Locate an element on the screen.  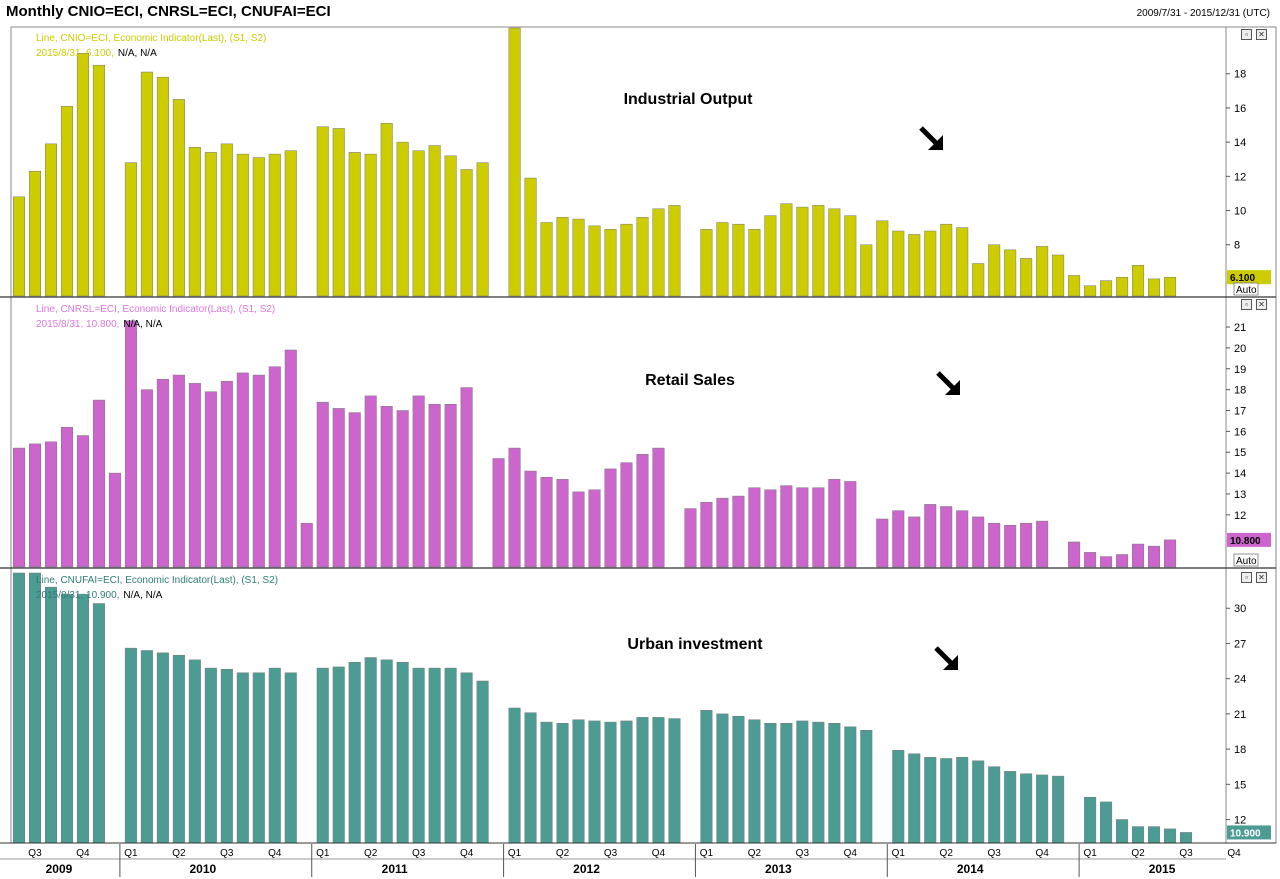
industrial-annotation: Industrial Output is located at coordinates (689, 99).